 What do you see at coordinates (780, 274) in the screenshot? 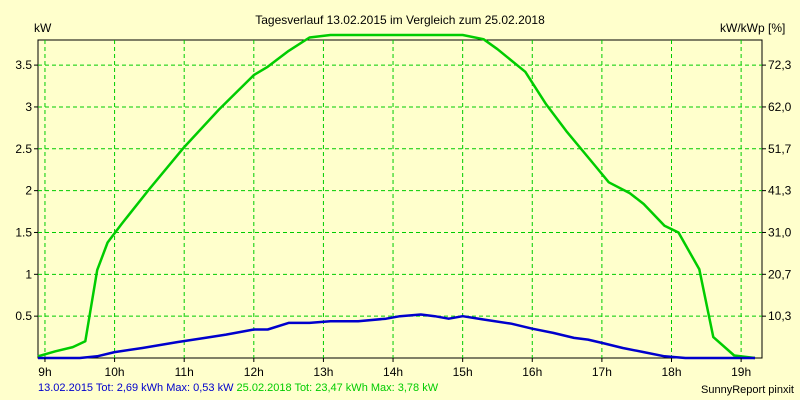
I see `y-tick-label-right: 20,7` at bounding box center [780, 274].